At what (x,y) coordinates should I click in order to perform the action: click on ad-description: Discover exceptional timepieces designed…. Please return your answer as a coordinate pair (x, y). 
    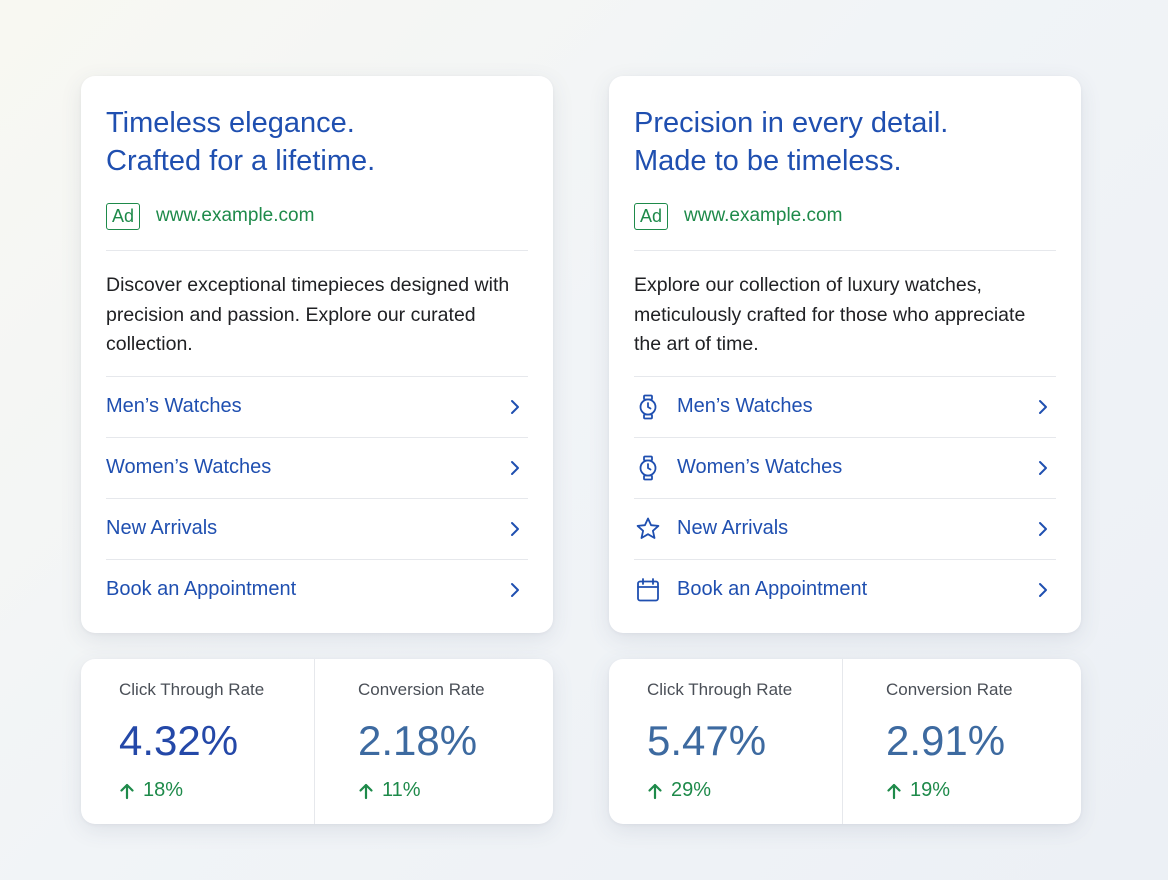
    Looking at the image, I should click on (317, 314).